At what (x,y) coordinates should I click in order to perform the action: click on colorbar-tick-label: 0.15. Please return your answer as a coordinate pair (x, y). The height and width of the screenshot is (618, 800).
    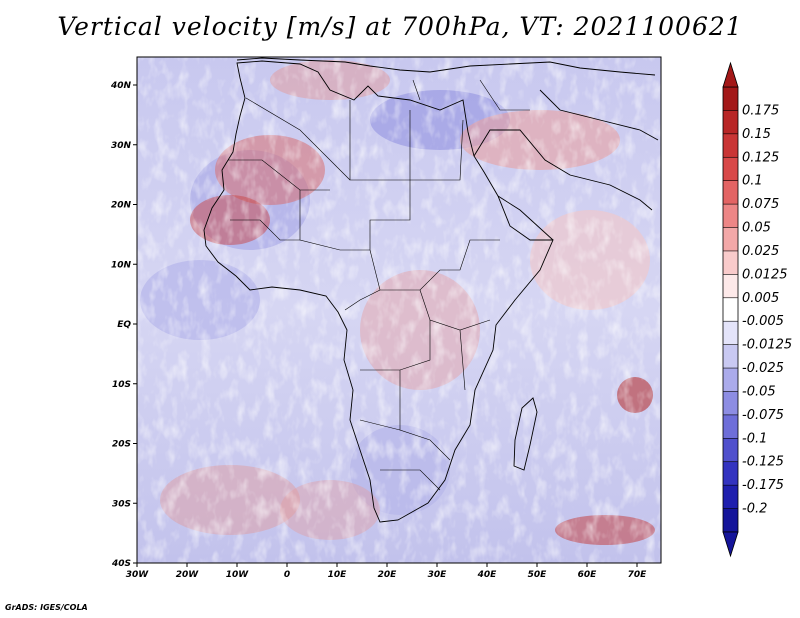
    Looking at the image, I should click on (756, 134).